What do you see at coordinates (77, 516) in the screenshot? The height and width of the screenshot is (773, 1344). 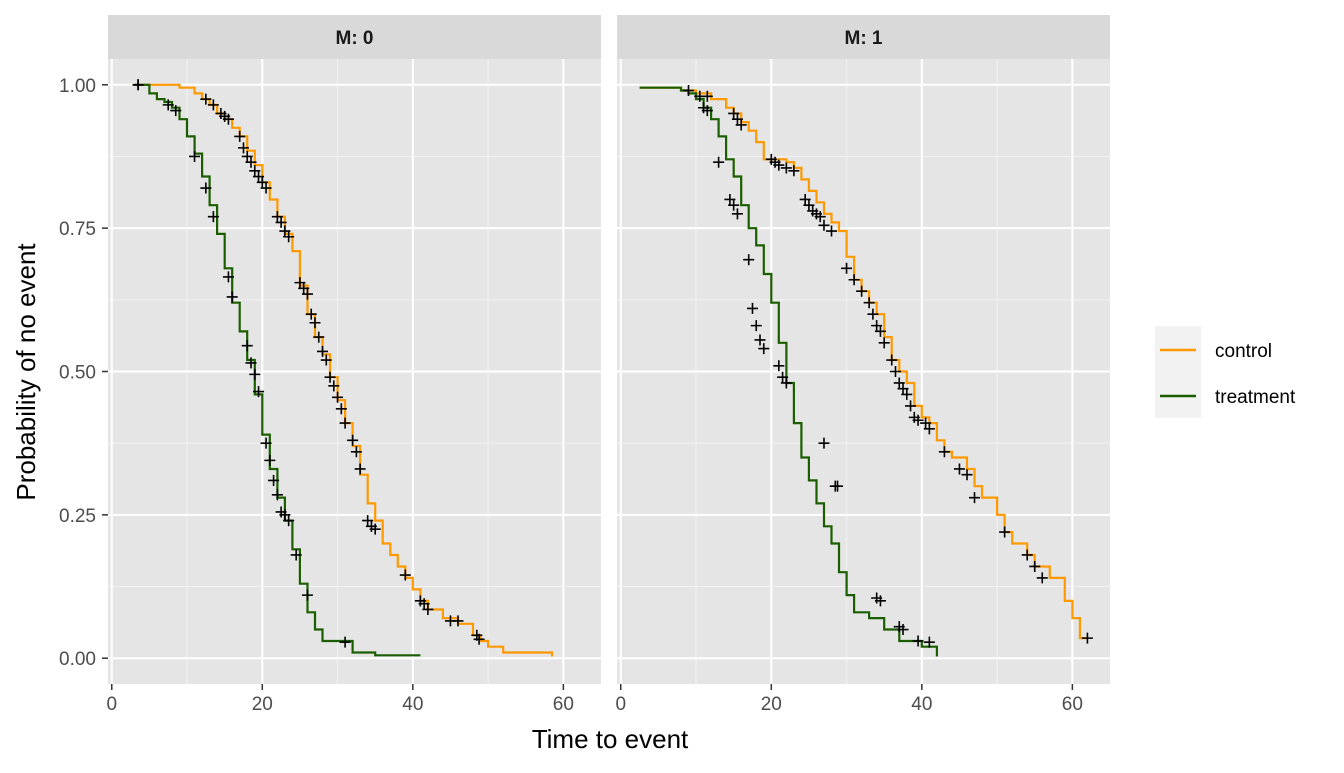 I see `y-tick-label: 0.25` at bounding box center [77, 516].